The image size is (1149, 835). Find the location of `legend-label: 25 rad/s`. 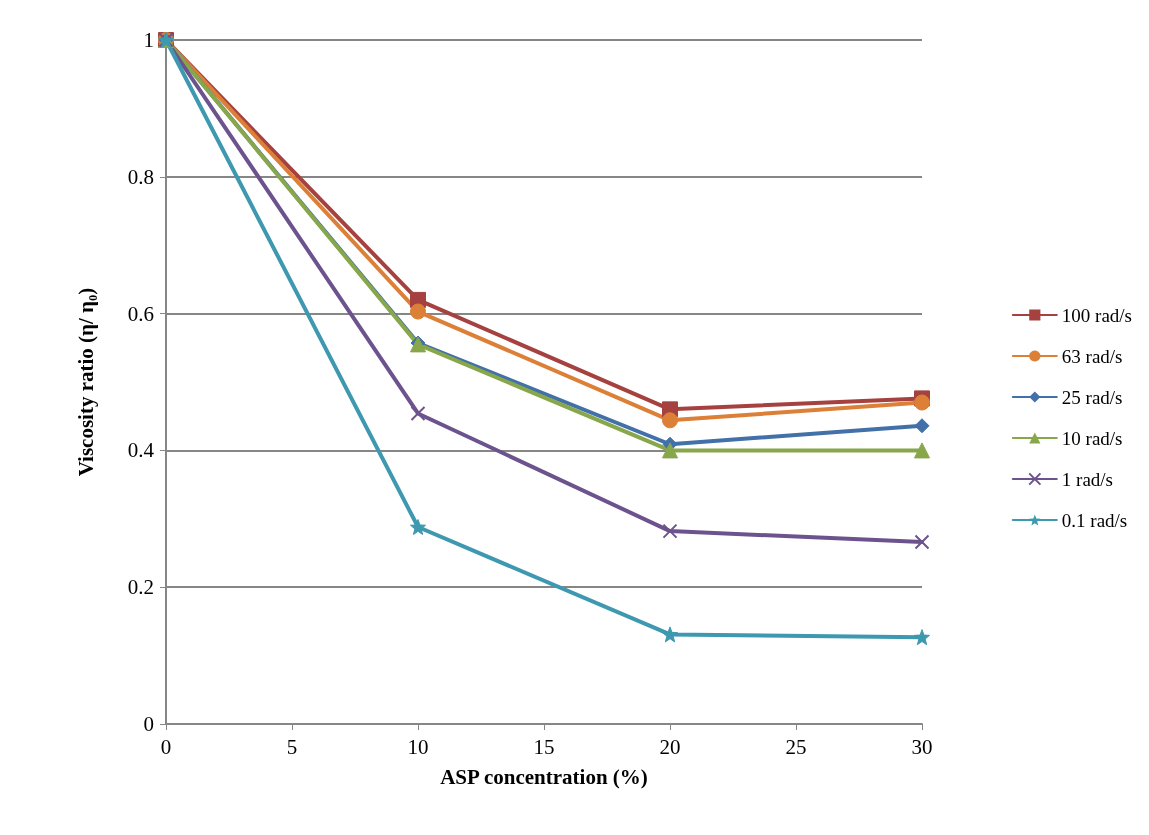

legend-label: 25 rad/s is located at coordinates (1092, 397).